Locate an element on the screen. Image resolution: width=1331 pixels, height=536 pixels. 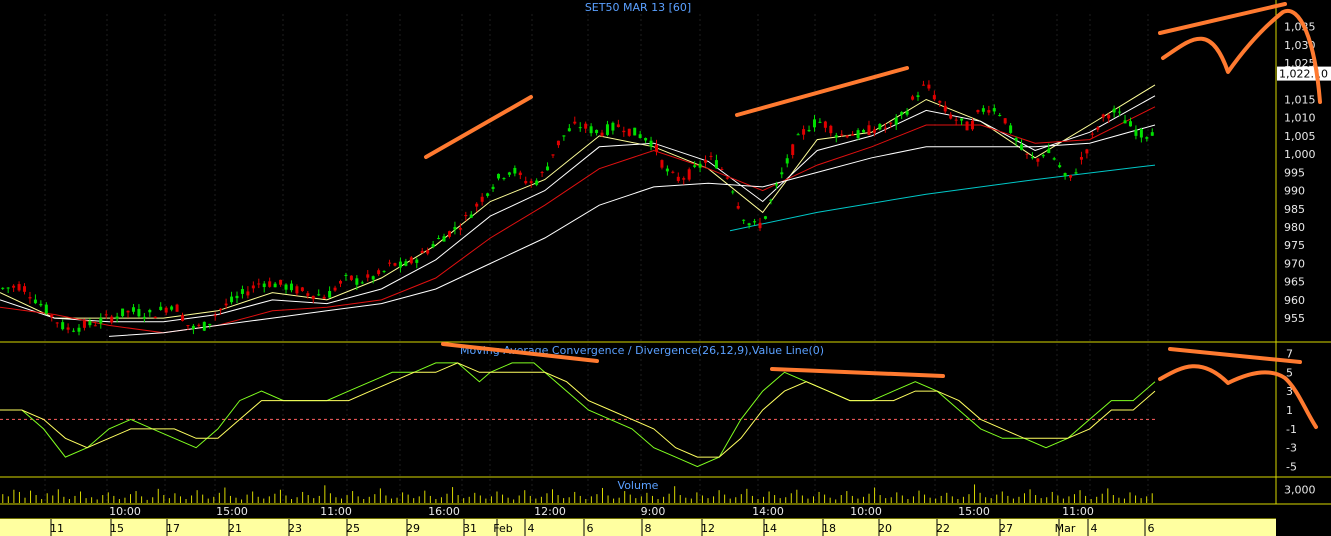
time-label-lower: 29 is located at coordinates (413, 528).